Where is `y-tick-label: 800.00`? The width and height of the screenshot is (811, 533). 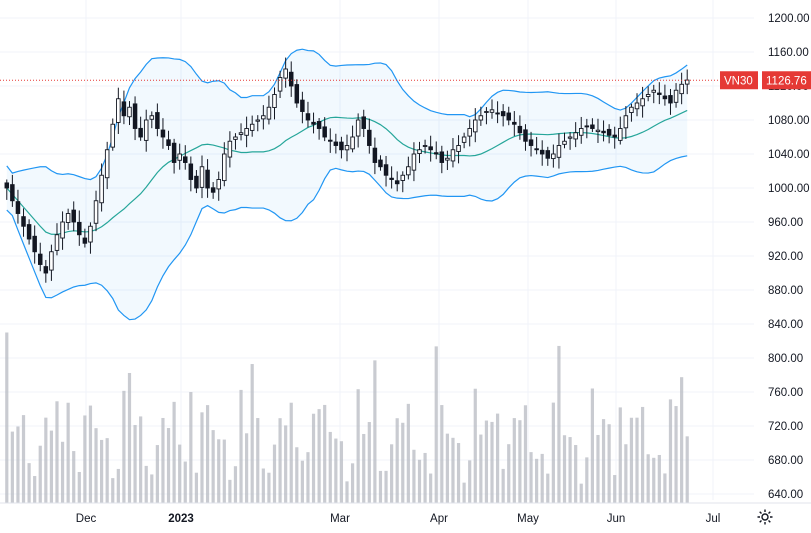
y-tick-label: 800.00 is located at coordinates (785, 359).